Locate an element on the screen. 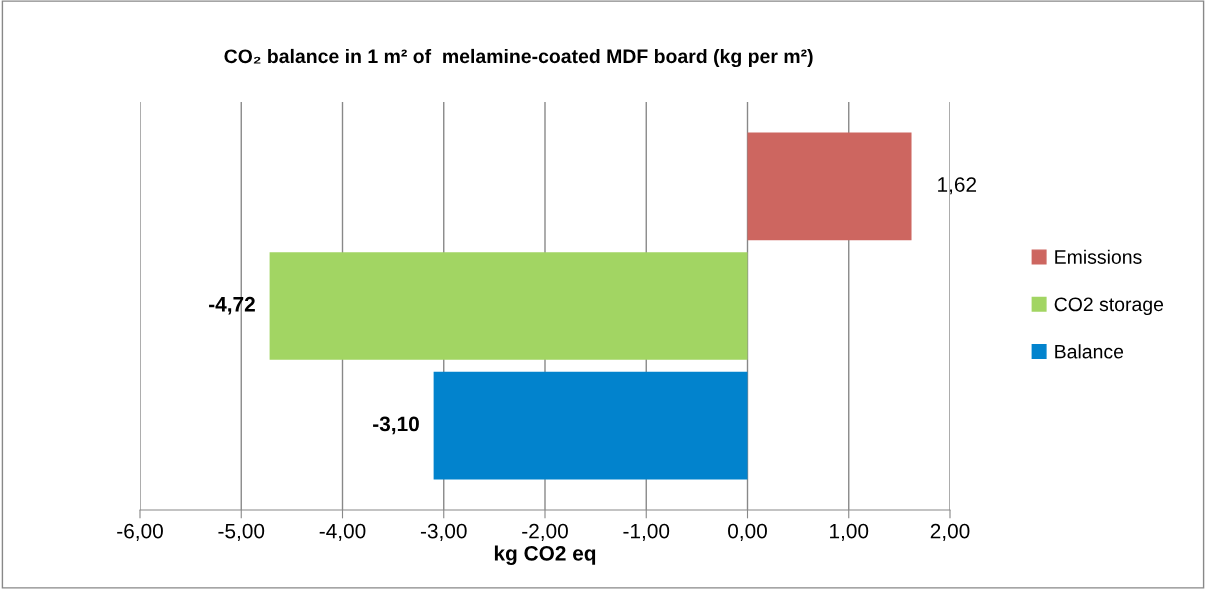  x-tick-label: -2,00 is located at coordinates (545, 532).